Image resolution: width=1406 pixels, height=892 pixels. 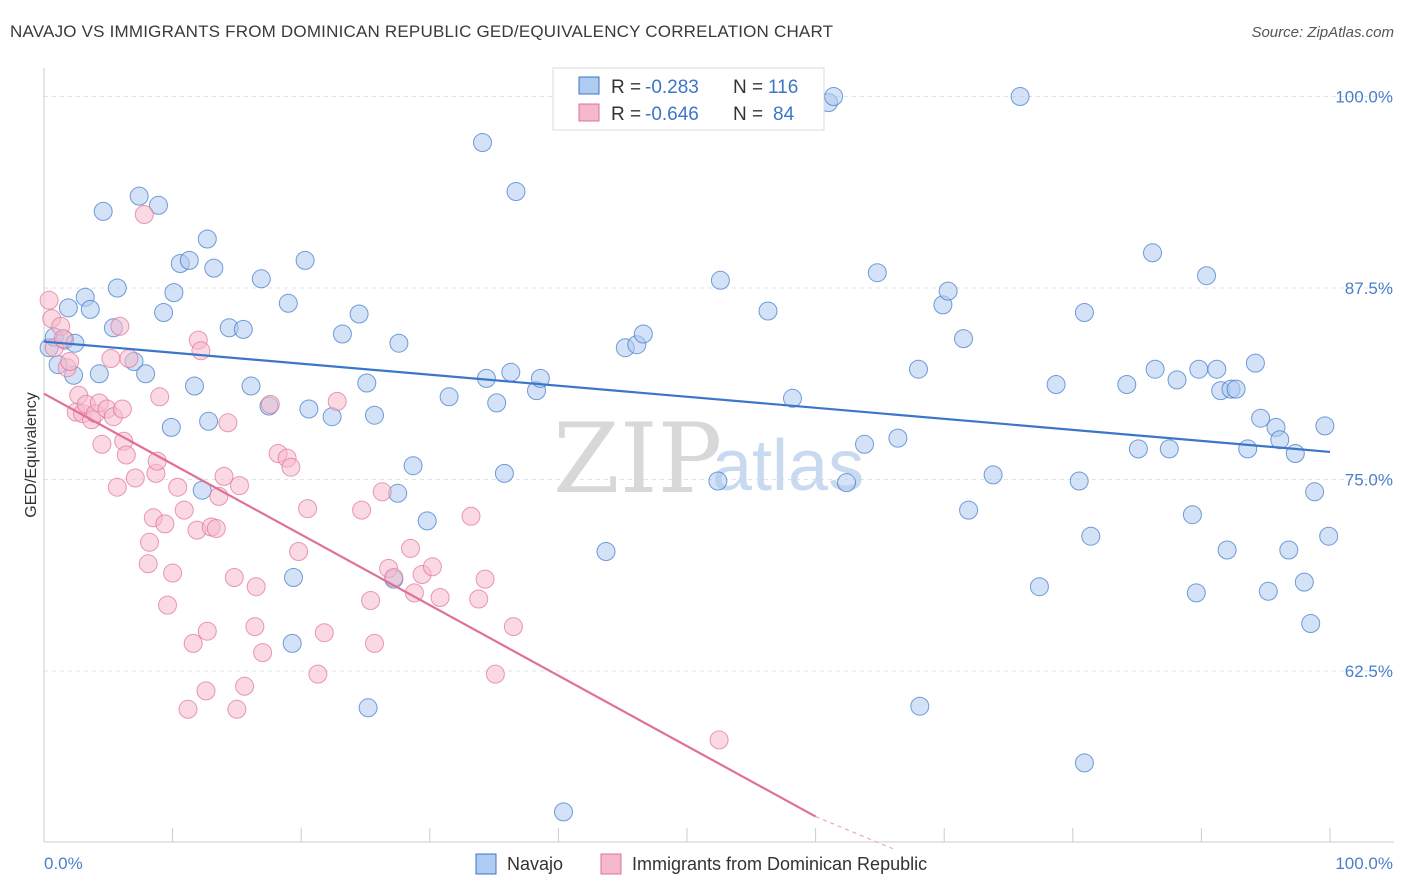 I want to click on navajo-trend-line, so click(x=687, y=397).